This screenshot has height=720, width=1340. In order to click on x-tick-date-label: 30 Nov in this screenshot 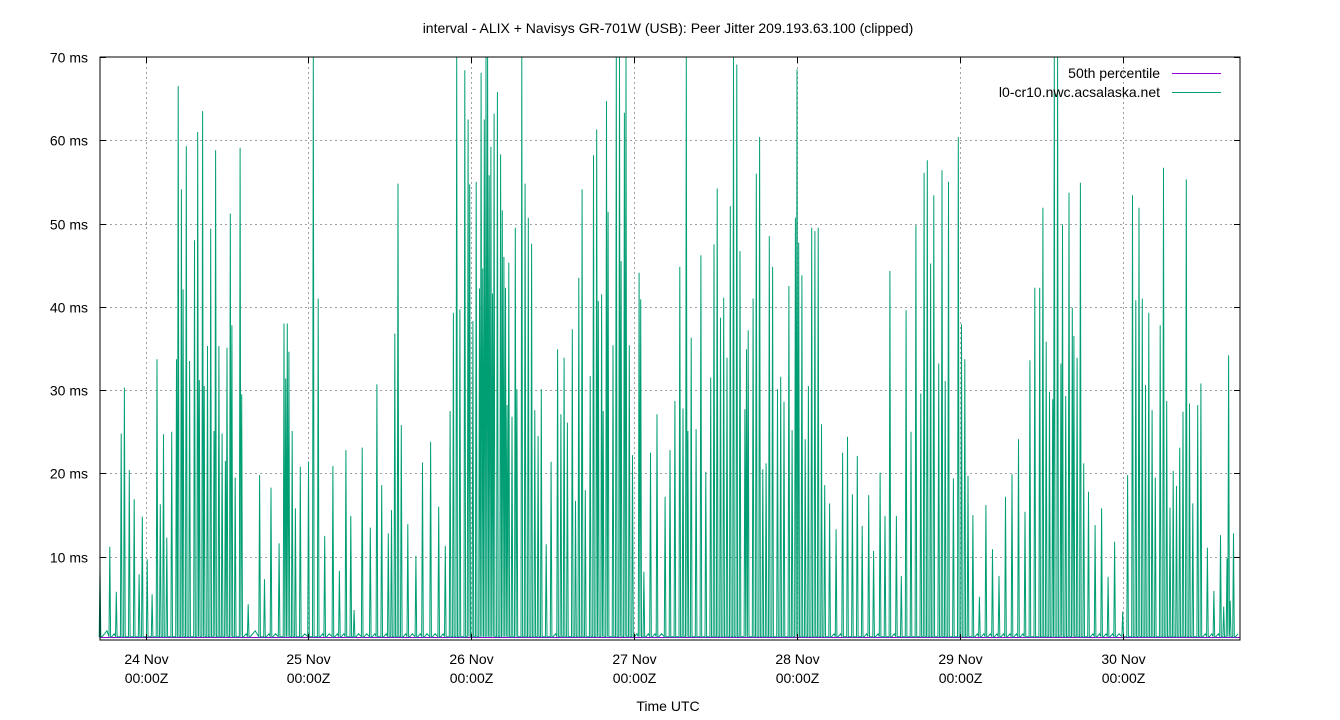, I will do `click(1123, 659)`.